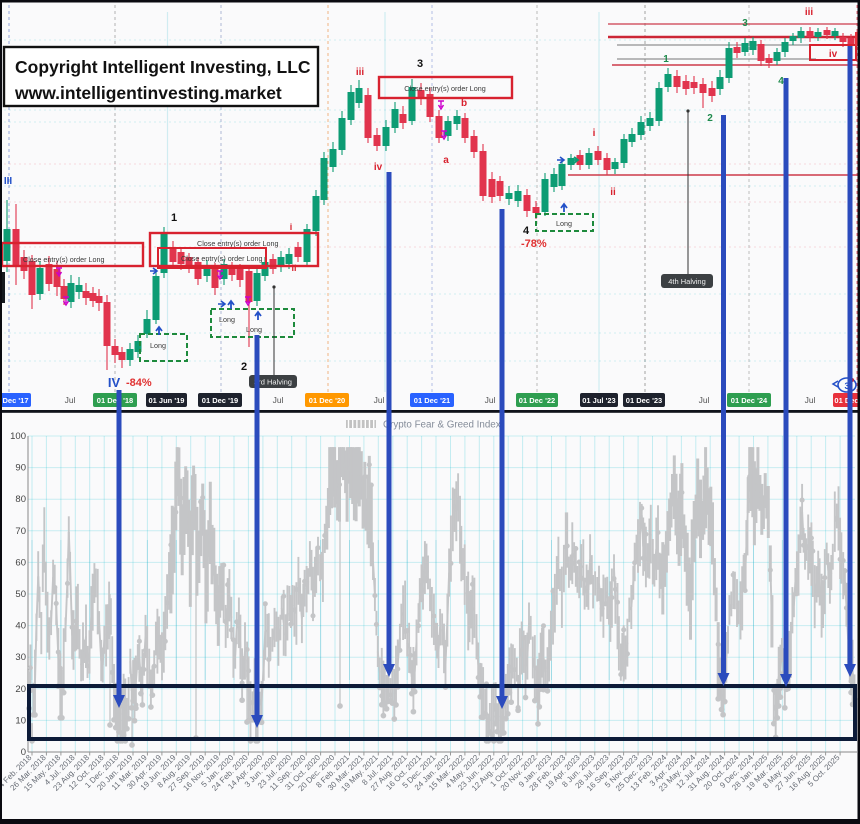  Describe the element at coordinates (327, 400) in the screenshot. I see `svg-text: 01 Dec '20` at that location.